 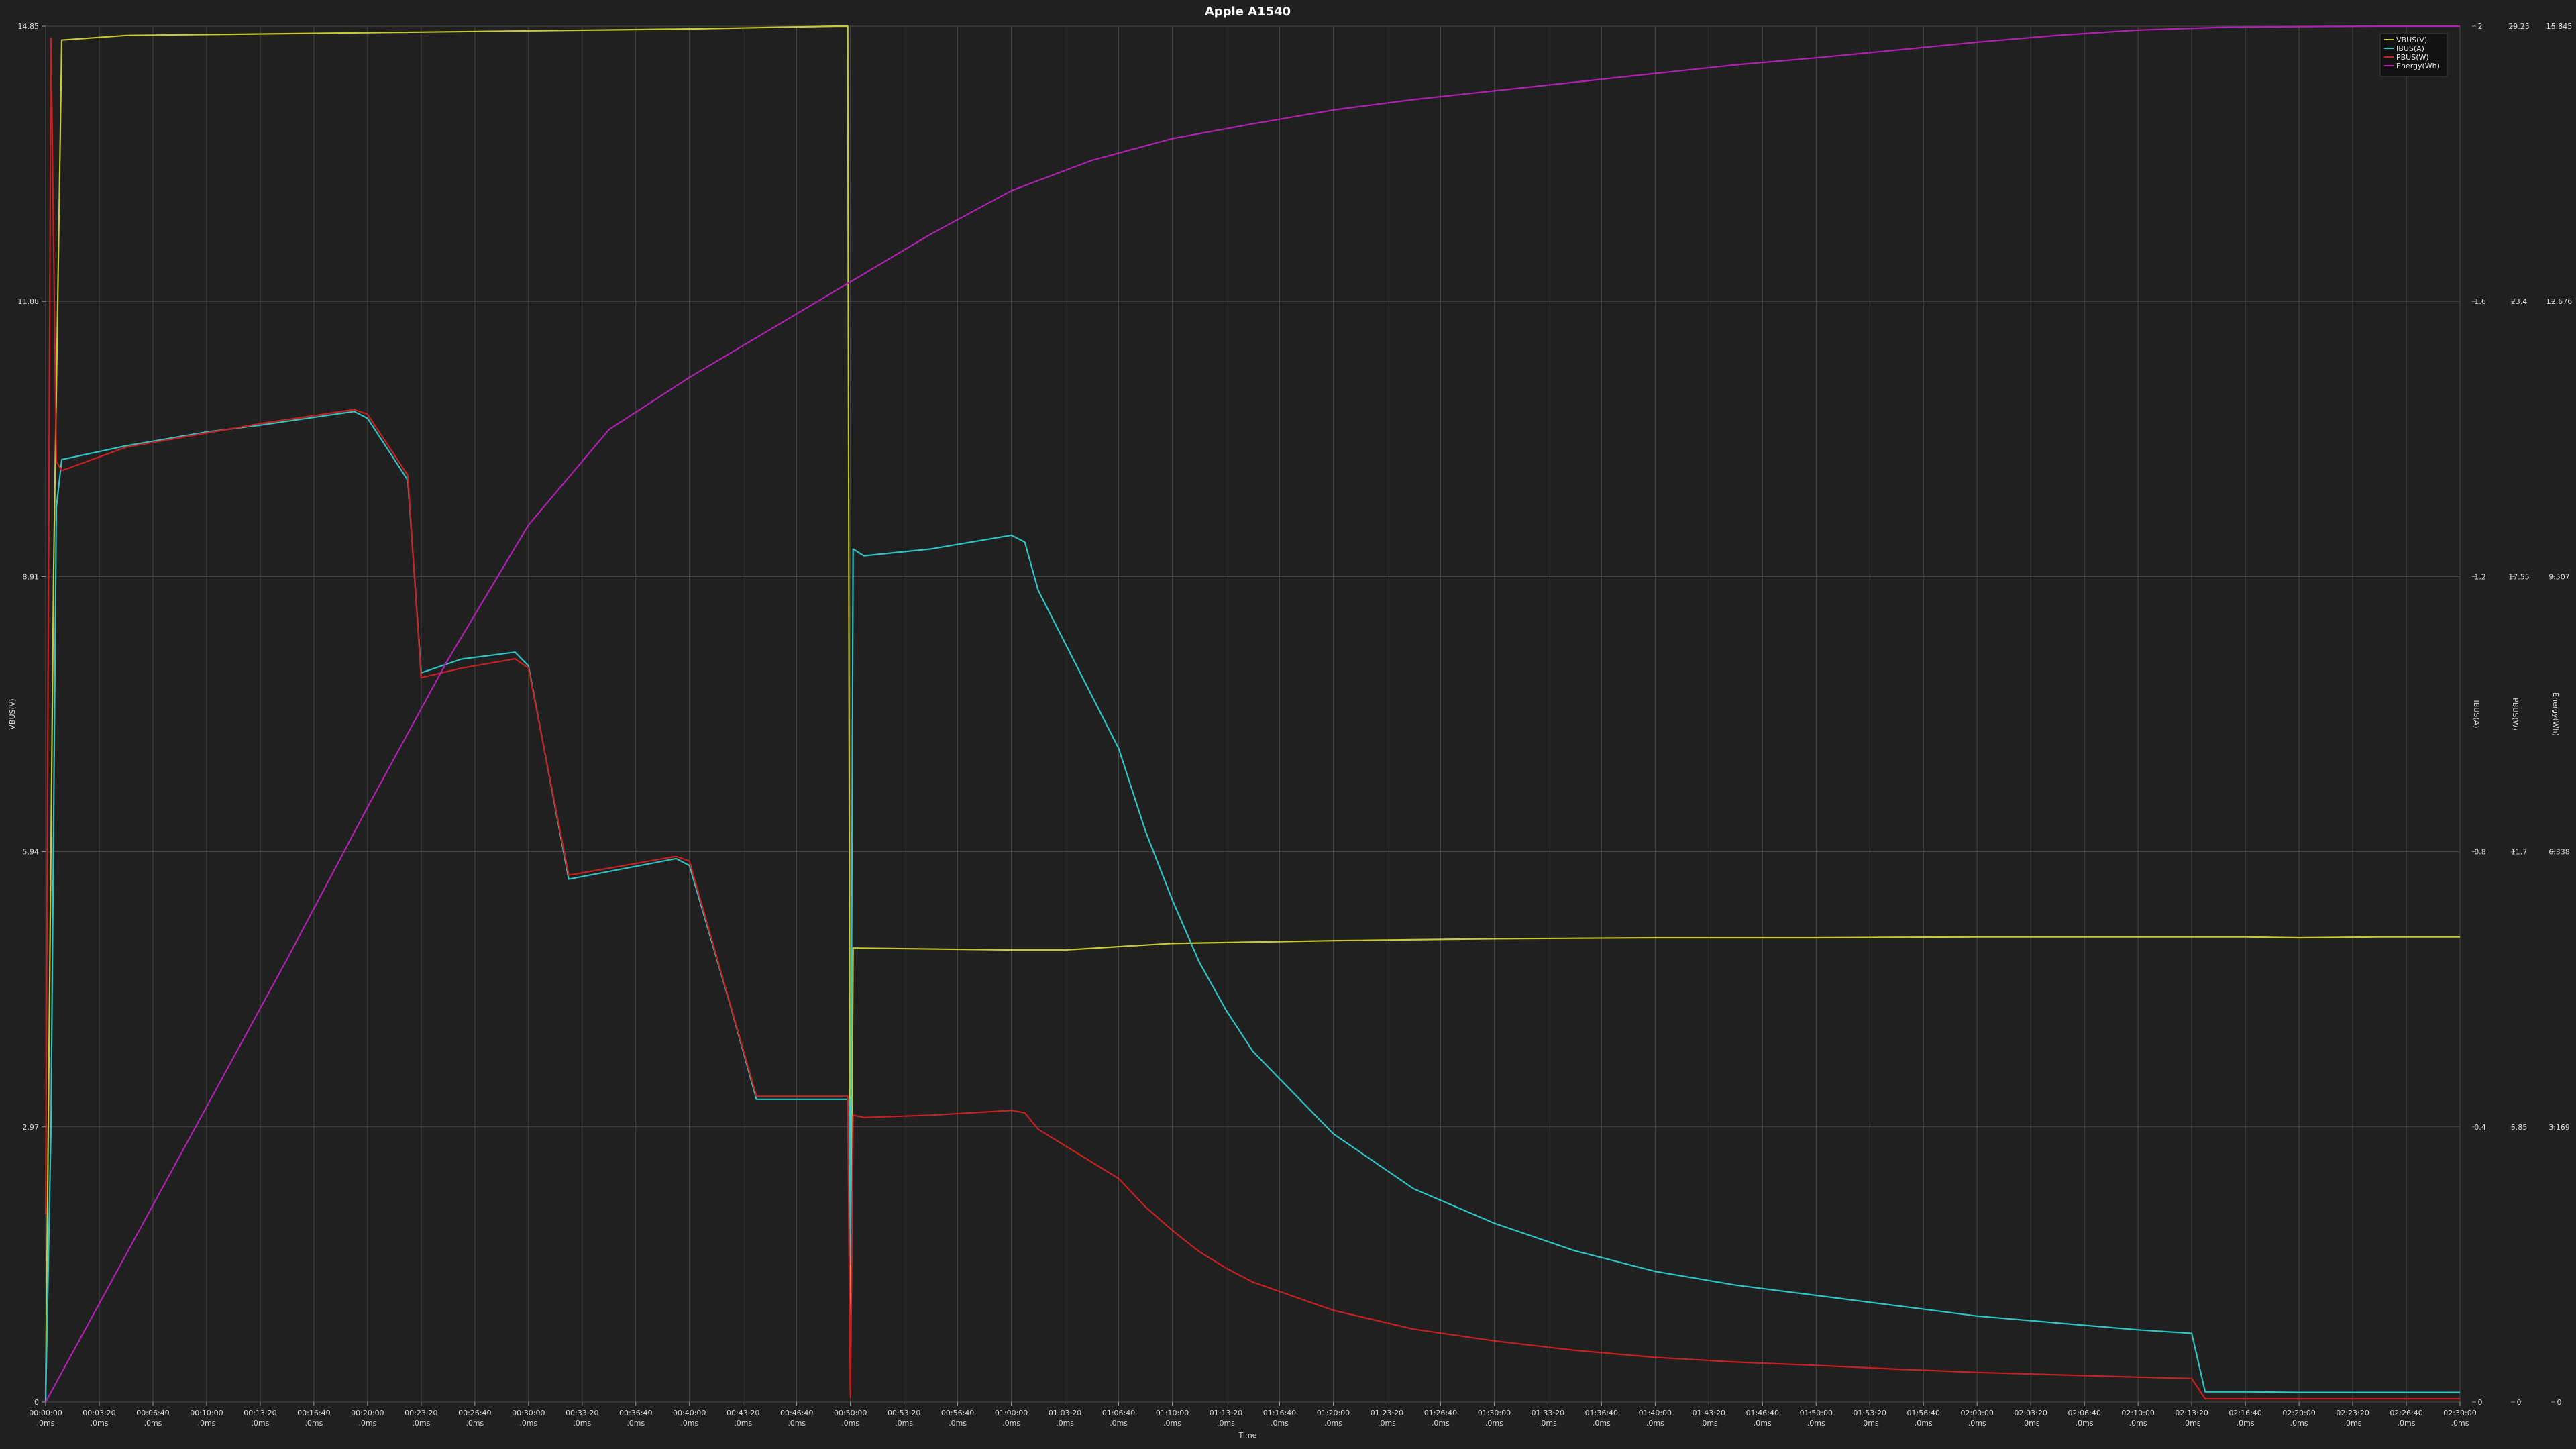 What do you see at coordinates (2480, 852) in the screenshot?
I see `y-right-tick-label: 0.8` at bounding box center [2480, 852].